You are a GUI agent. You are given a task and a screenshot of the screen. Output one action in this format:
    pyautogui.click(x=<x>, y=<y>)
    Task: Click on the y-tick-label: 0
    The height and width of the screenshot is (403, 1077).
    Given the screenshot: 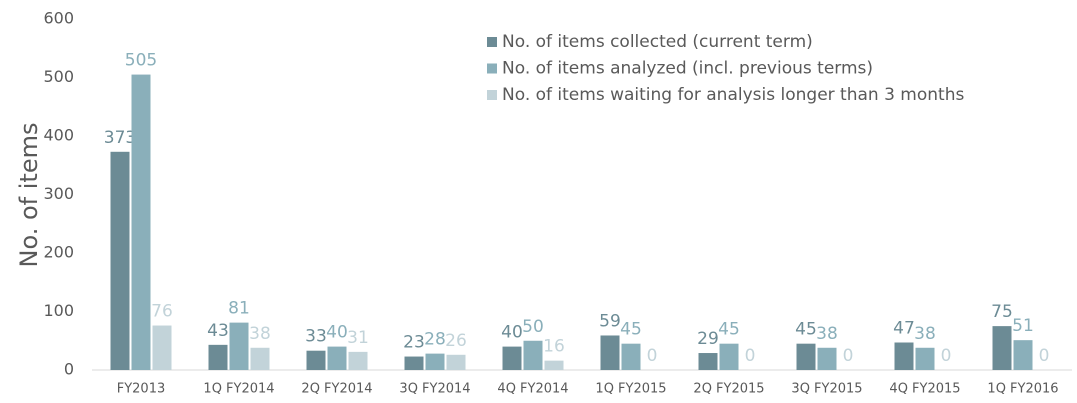 What is the action you would take?
    pyautogui.click(x=69, y=369)
    